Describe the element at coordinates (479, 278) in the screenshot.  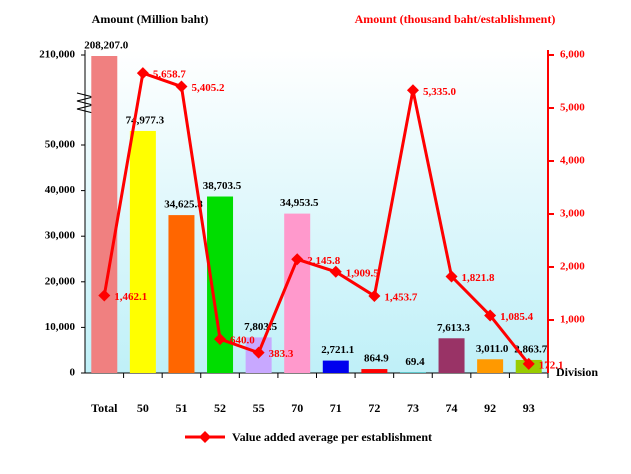
I see `line-label: 1,821.8` at that location.